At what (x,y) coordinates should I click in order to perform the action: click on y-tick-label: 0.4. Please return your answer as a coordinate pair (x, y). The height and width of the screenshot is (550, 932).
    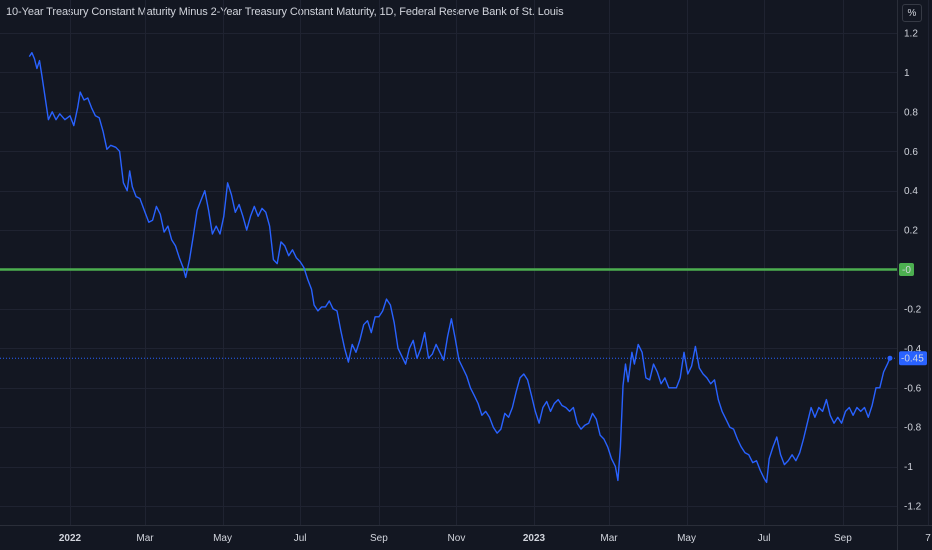
    Looking at the image, I should click on (911, 191).